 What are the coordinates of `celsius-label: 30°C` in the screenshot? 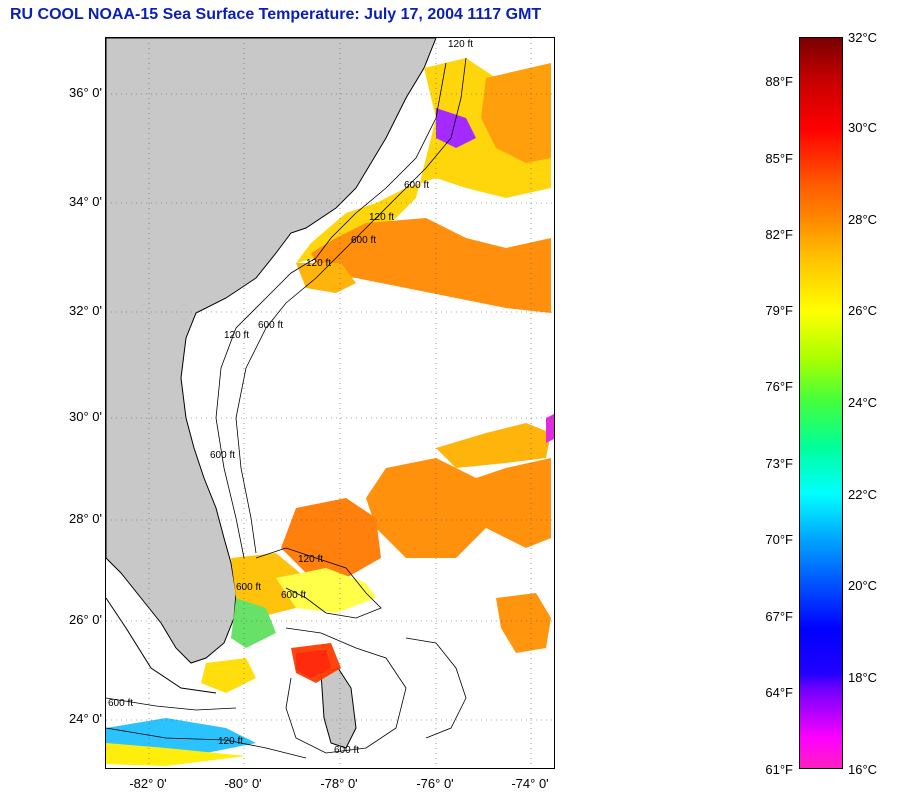 It's located at (863, 127).